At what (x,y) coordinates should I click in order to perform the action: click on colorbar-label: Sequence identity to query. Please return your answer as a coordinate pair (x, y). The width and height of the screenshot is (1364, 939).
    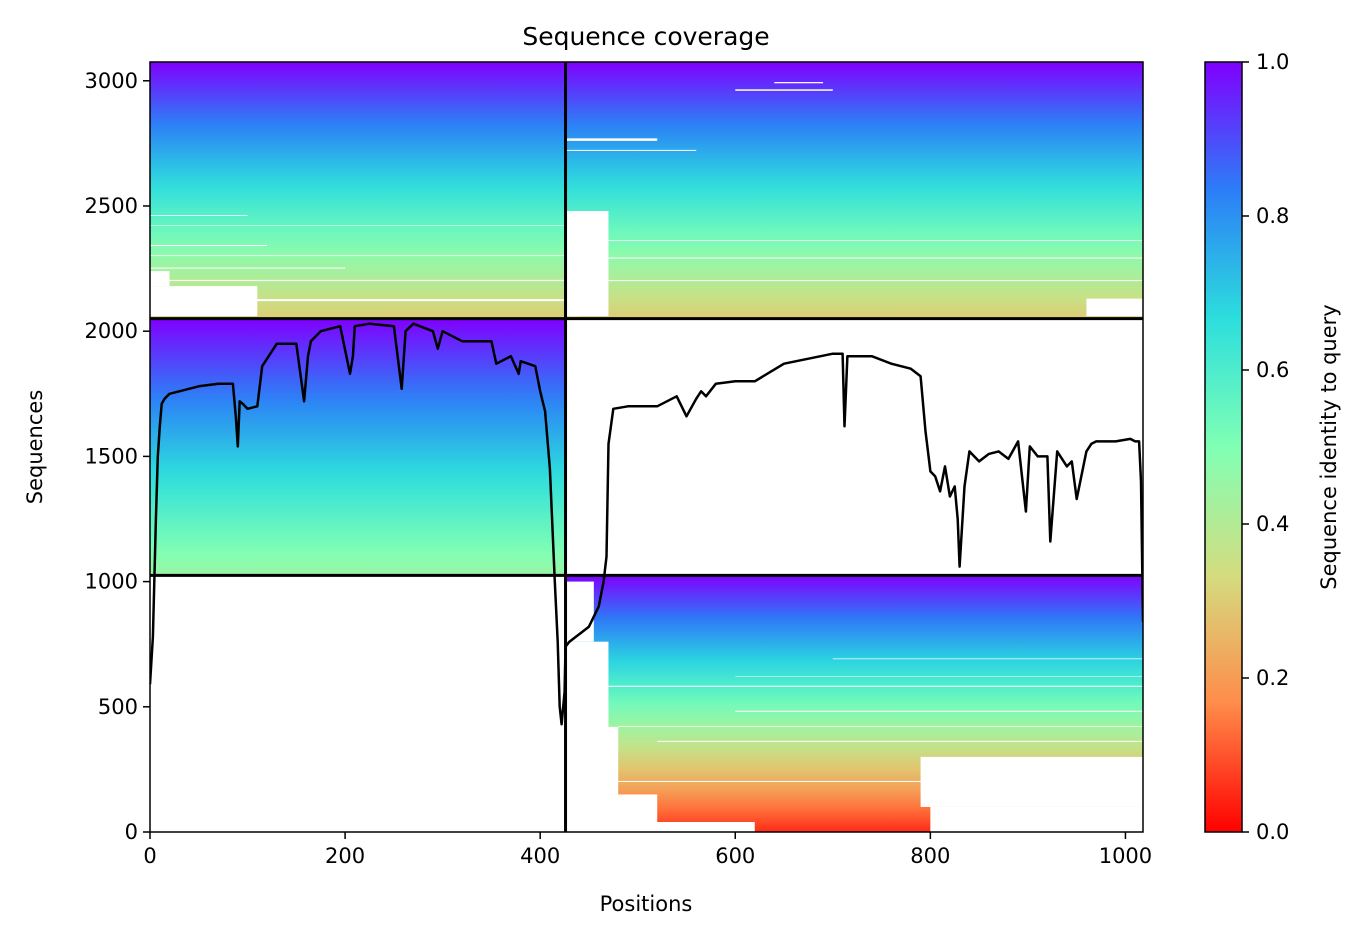
    Looking at the image, I should click on (1329, 446).